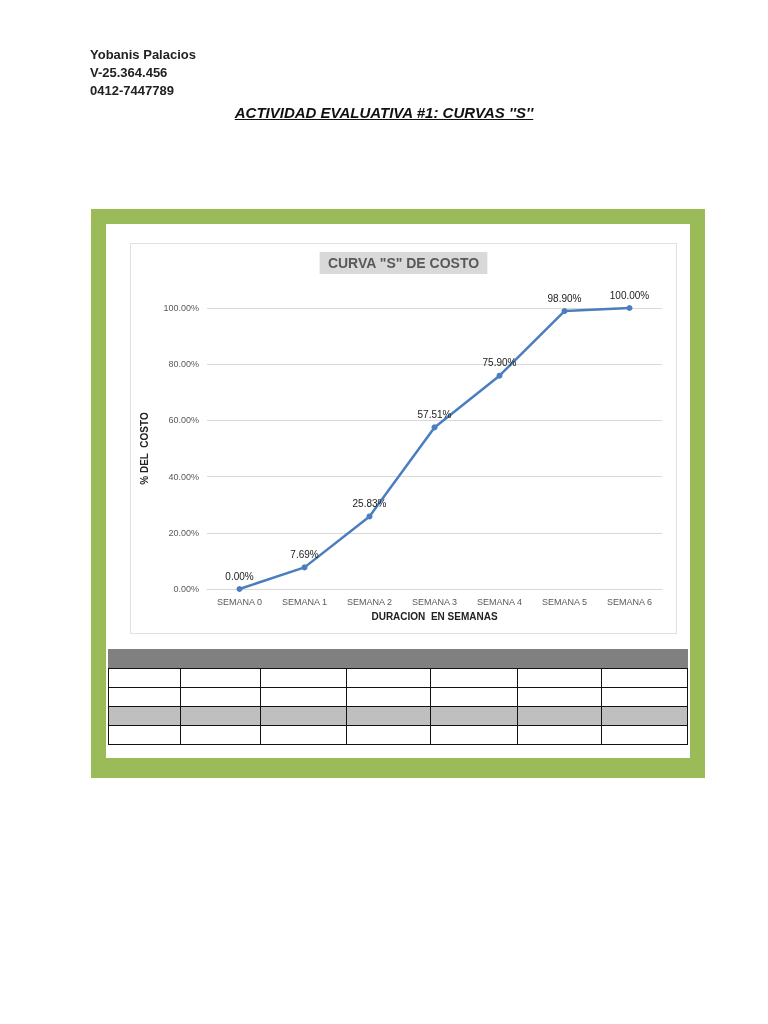  Describe the element at coordinates (304, 554) in the screenshot. I see `data-label: 7.69%` at that location.